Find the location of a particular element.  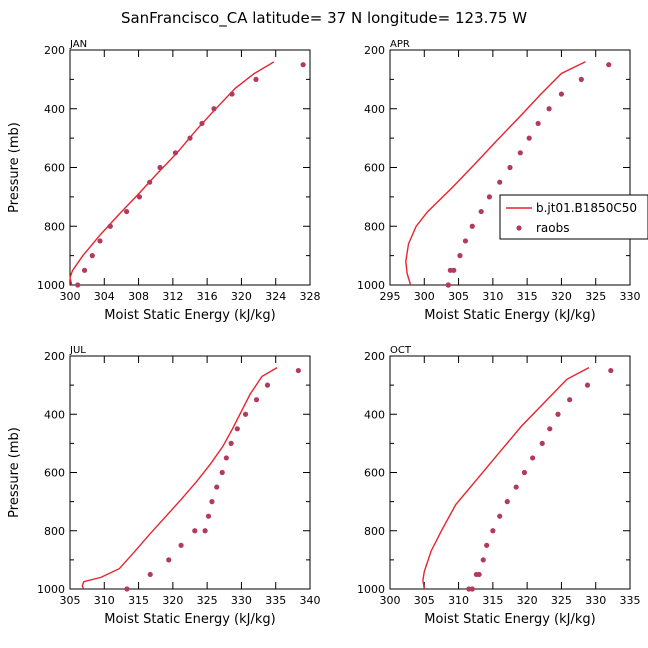

x-tick-label: 340 is located at coordinates (310, 600).